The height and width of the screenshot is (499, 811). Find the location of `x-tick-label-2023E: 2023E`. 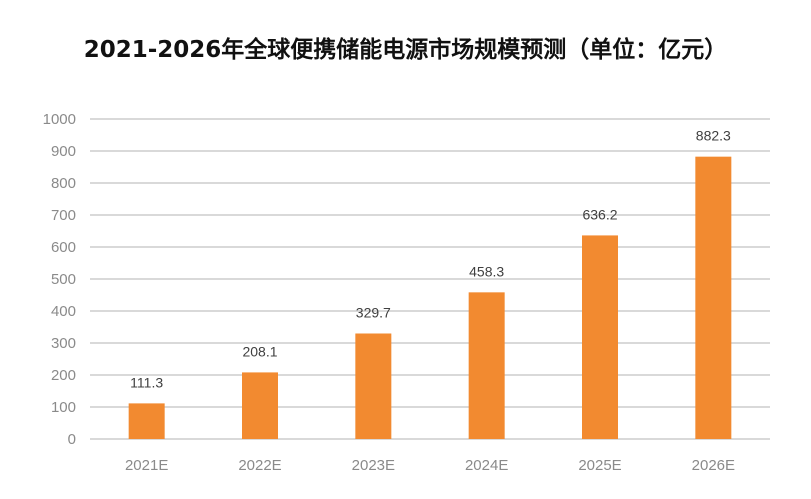

x-tick-label-2023E: 2023E is located at coordinates (373, 465).